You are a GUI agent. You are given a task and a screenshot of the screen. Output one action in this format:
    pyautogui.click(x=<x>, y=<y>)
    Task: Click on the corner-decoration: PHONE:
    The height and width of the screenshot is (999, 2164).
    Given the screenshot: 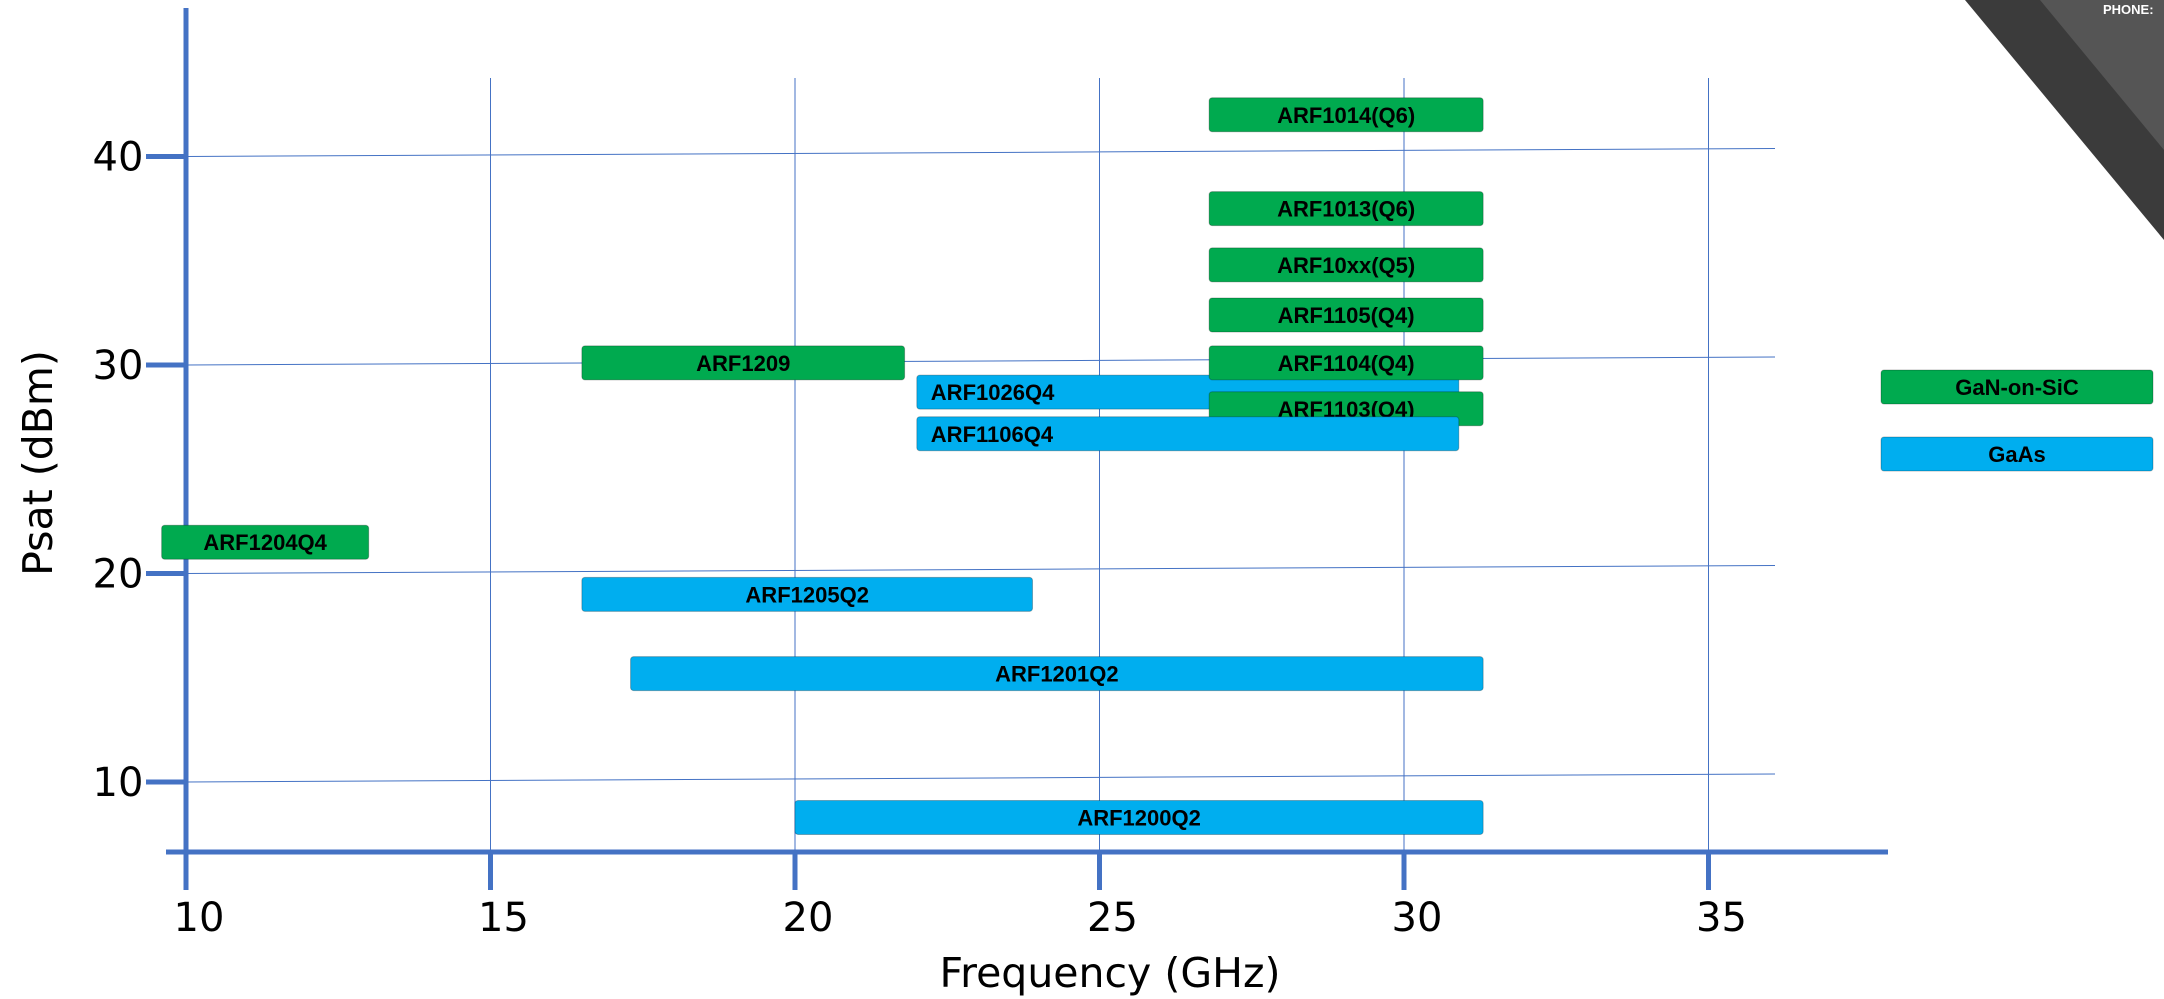 What is the action you would take?
    pyautogui.click(x=2064, y=120)
    